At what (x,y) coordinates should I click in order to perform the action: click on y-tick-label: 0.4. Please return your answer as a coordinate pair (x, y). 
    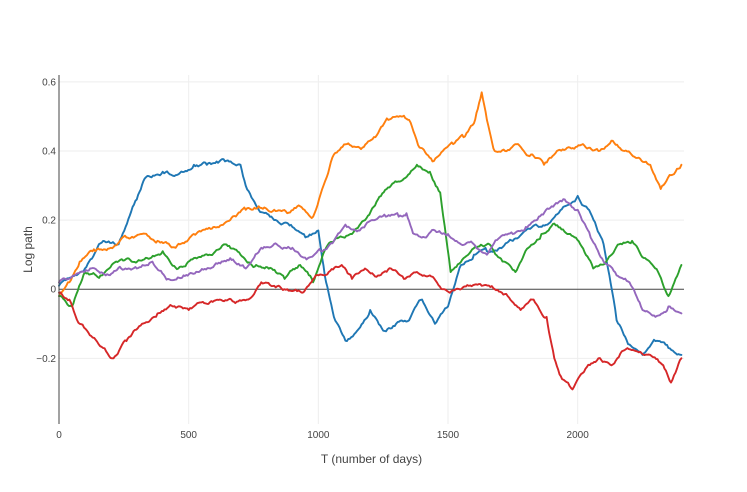
    Looking at the image, I should click on (49, 152).